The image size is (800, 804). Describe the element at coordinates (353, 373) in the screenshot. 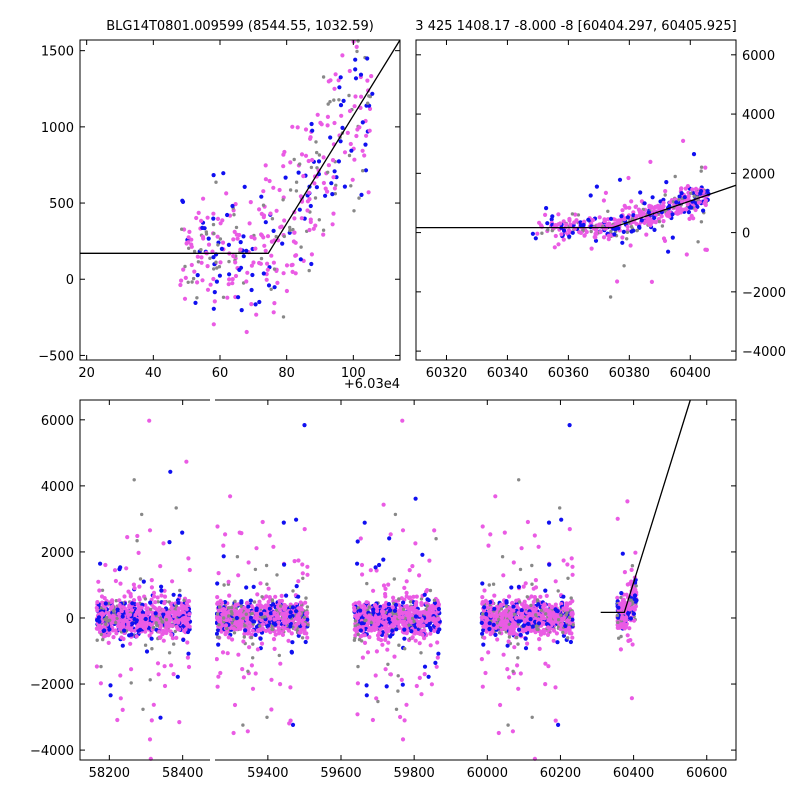

I see `x-tick-label: 100` at that location.